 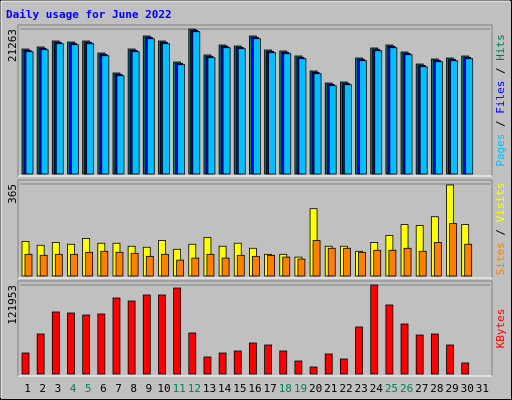 What do you see at coordinates (58, 388) in the screenshot?
I see `x-tick-label: 3` at bounding box center [58, 388].